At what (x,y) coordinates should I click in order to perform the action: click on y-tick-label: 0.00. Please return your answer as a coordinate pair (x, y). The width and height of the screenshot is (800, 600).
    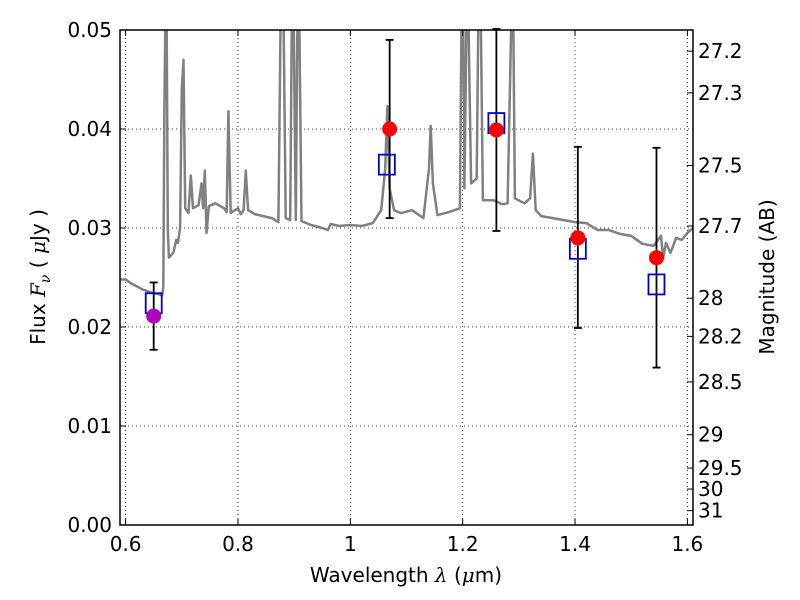
    Looking at the image, I should click on (89, 525).